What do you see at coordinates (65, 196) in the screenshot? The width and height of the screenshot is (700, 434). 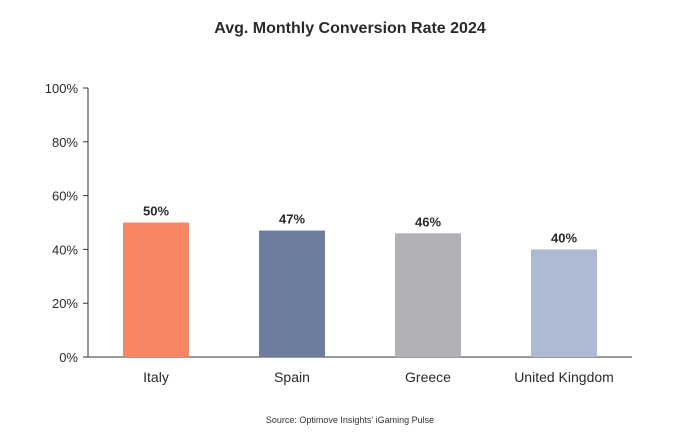 I see `y-tick-label: 60%` at bounding box center [65, 196].